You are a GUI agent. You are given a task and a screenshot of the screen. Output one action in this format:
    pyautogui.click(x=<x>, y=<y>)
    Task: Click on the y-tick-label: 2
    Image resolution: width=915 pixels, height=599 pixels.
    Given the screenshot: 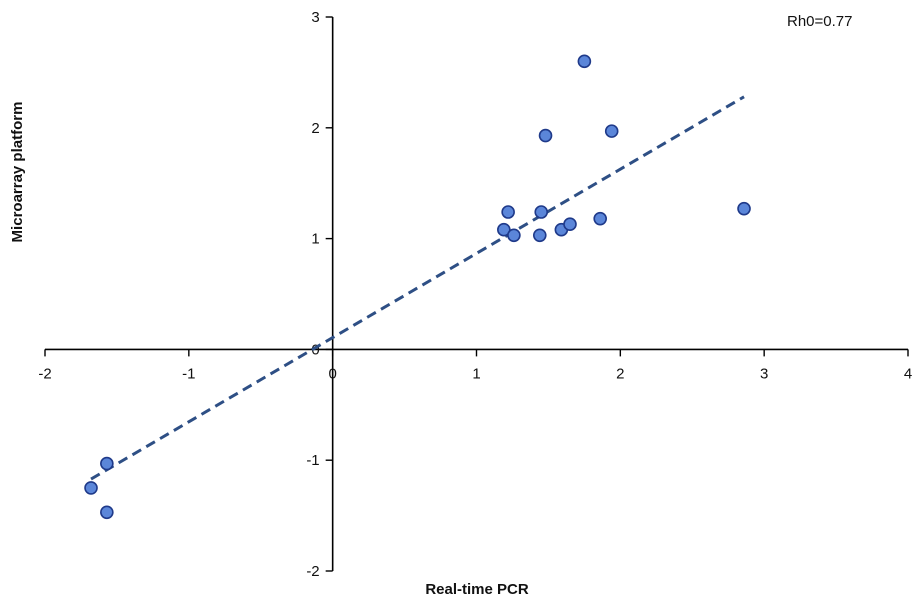 What is the action you would take?
    pyautogui.click(x=315, y=128)
    